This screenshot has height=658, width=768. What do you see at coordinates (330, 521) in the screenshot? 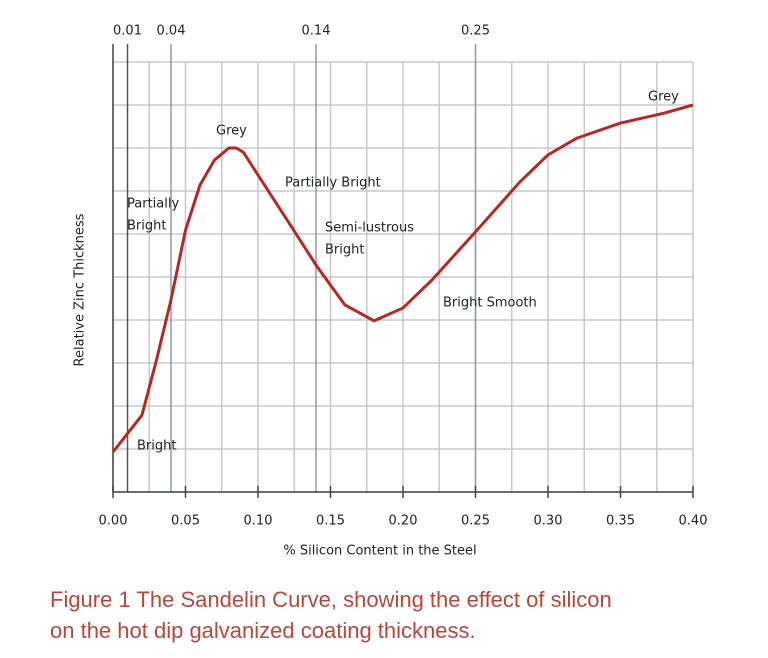
I see `x-tick-label: 0.15` at bounding box center [330, 521].